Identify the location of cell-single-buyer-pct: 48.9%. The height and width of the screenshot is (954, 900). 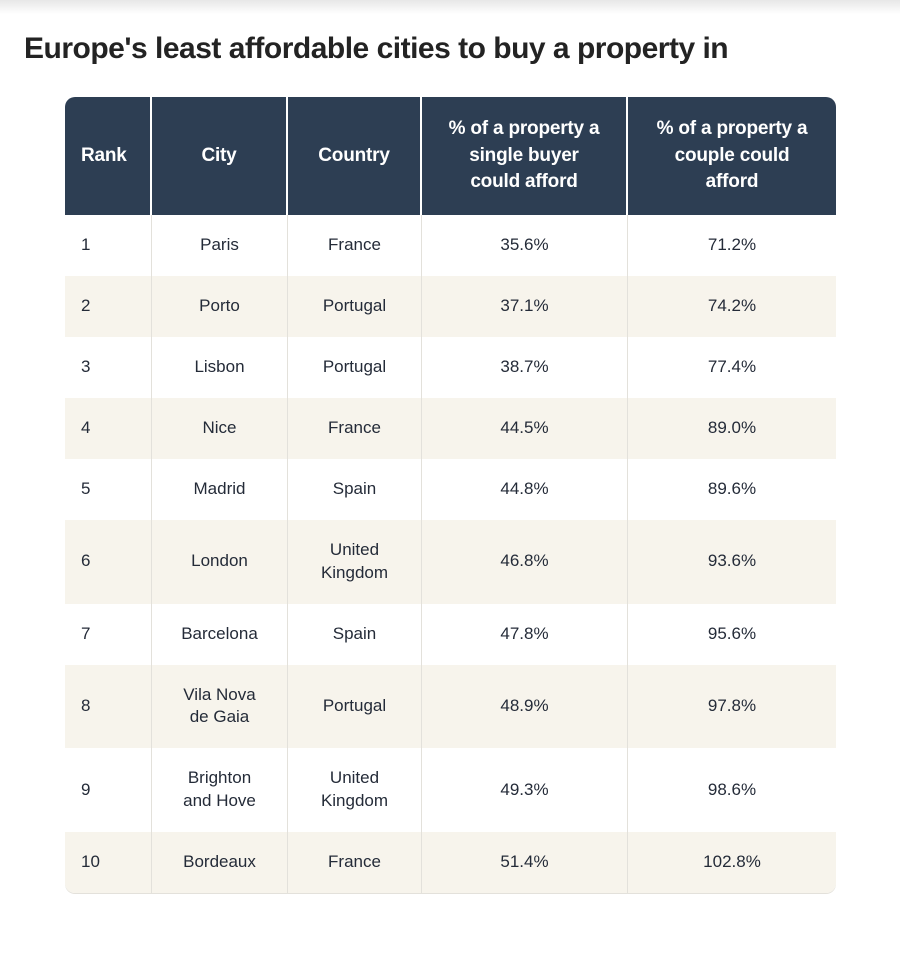
(525, 706).